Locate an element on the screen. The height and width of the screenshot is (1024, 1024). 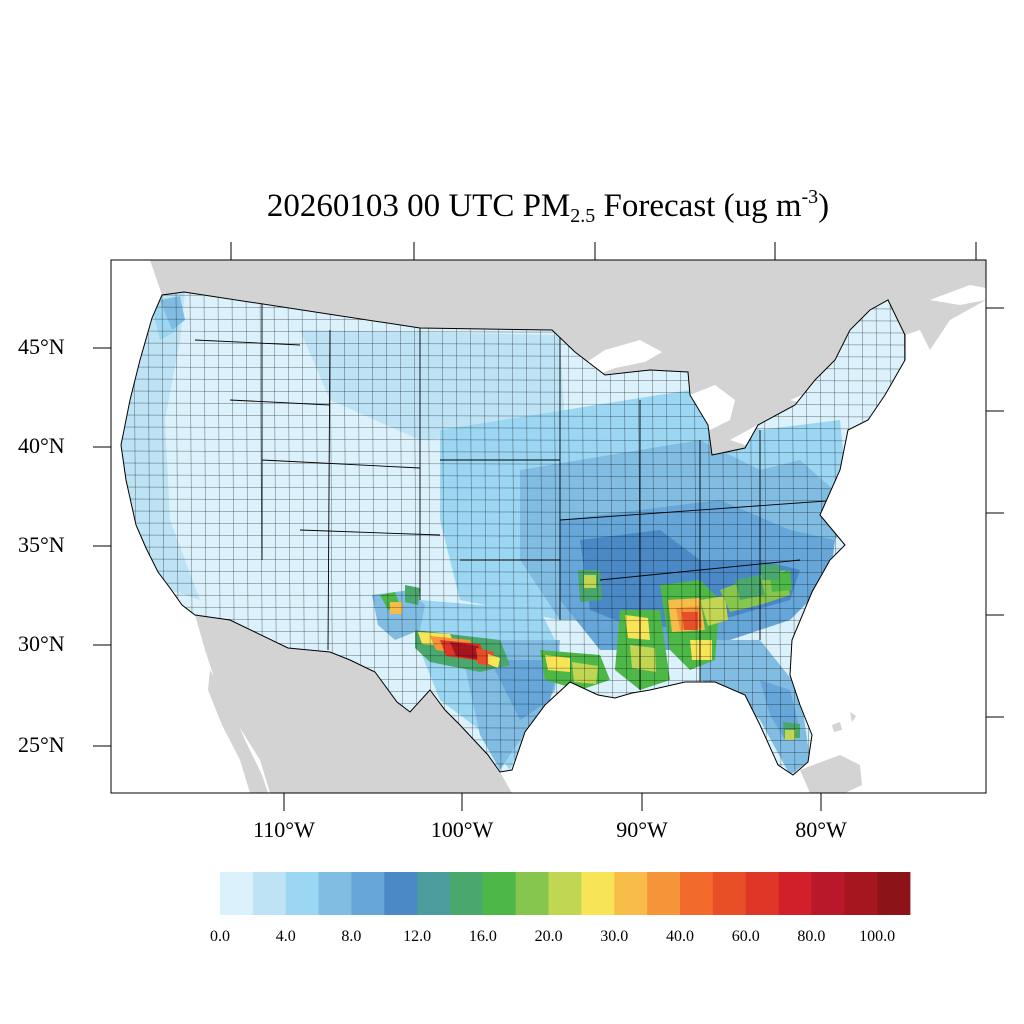
top-ticks is located at coordinates (603, 251).